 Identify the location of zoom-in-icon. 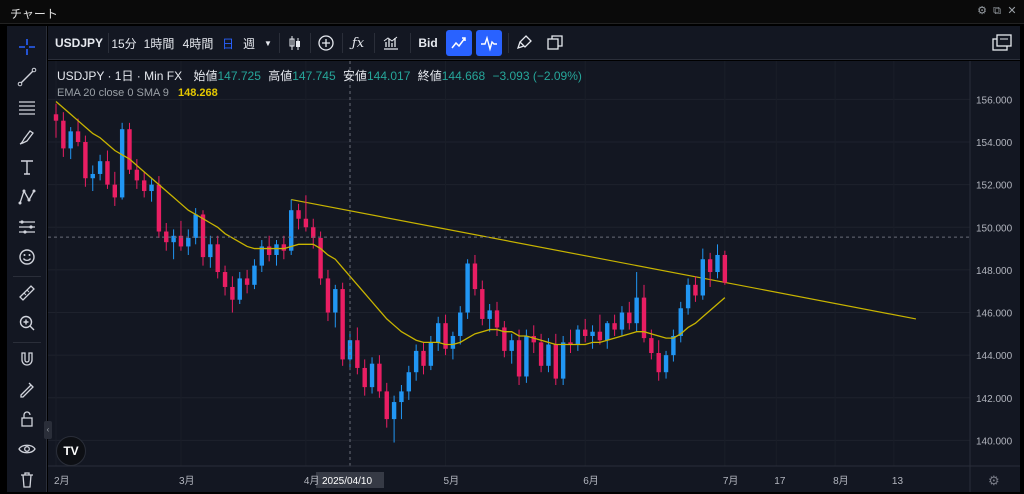
(27, 323).